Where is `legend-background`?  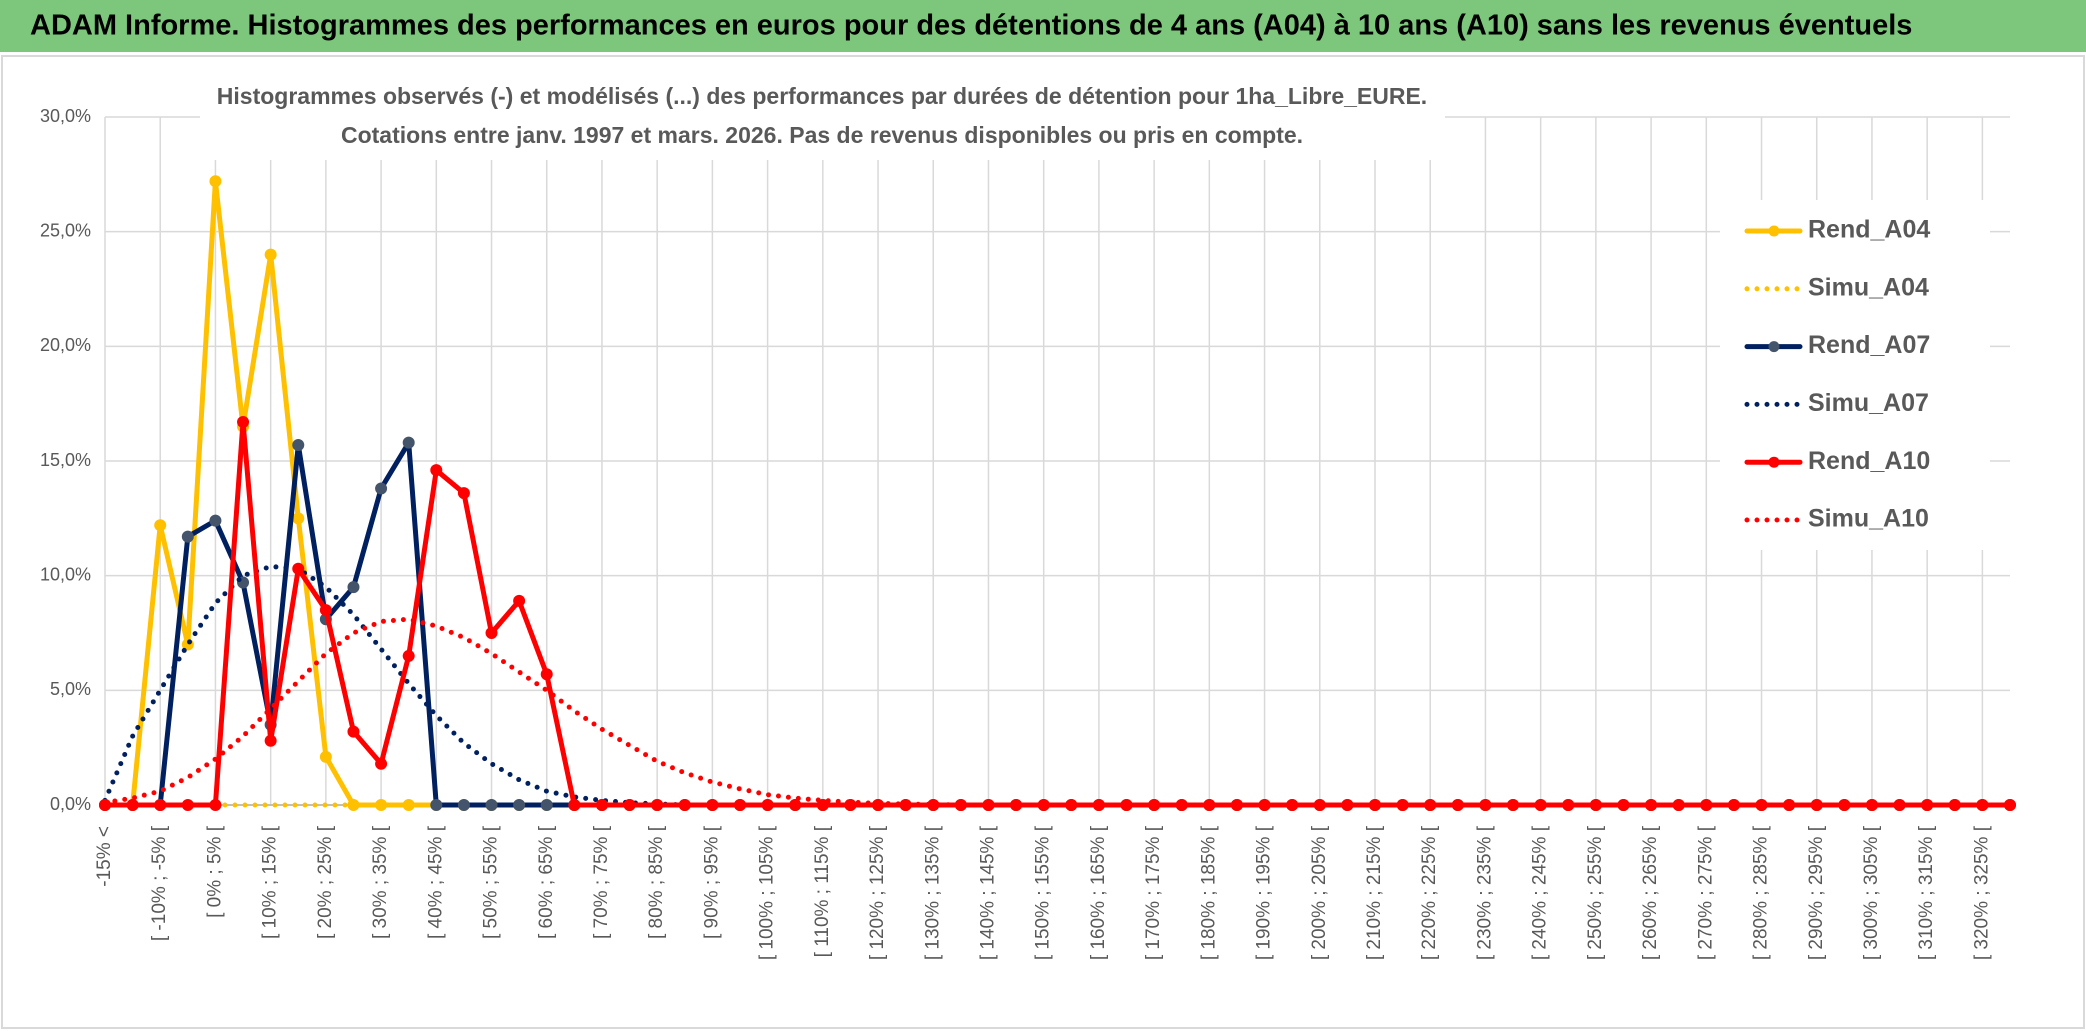 legend-background is located at coordinates (1855, 375).